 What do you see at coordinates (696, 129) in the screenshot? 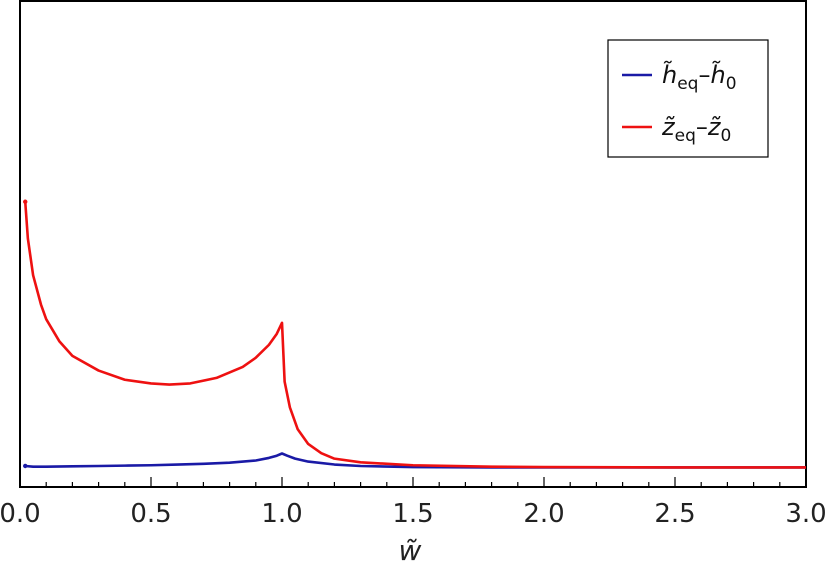
I see `legend-label: z̃eq–z̃0` at bounding box center [696, 129].